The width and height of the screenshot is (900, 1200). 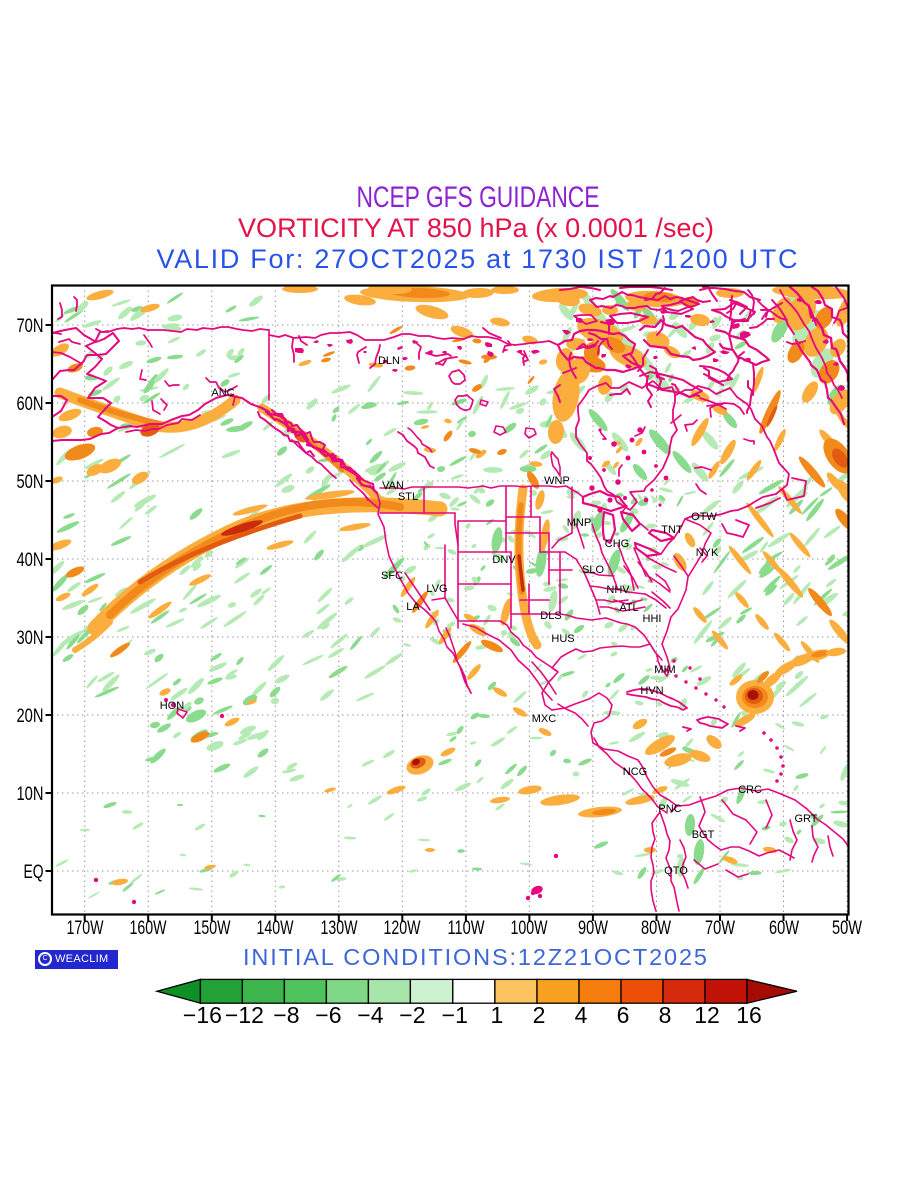 I want to click on svg-text: NCEP GFS GUIDANCE, so click(x=478, y=197).